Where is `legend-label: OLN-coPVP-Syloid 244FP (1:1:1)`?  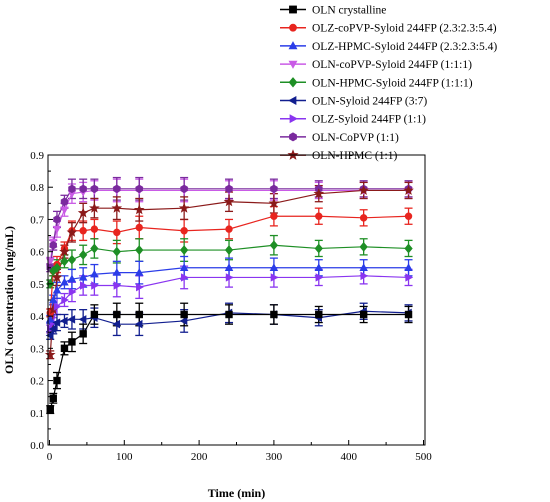 legend-label: OLN-coPVP-Syloid 244FP (1:1:1) is located at coordinates (392, 65).